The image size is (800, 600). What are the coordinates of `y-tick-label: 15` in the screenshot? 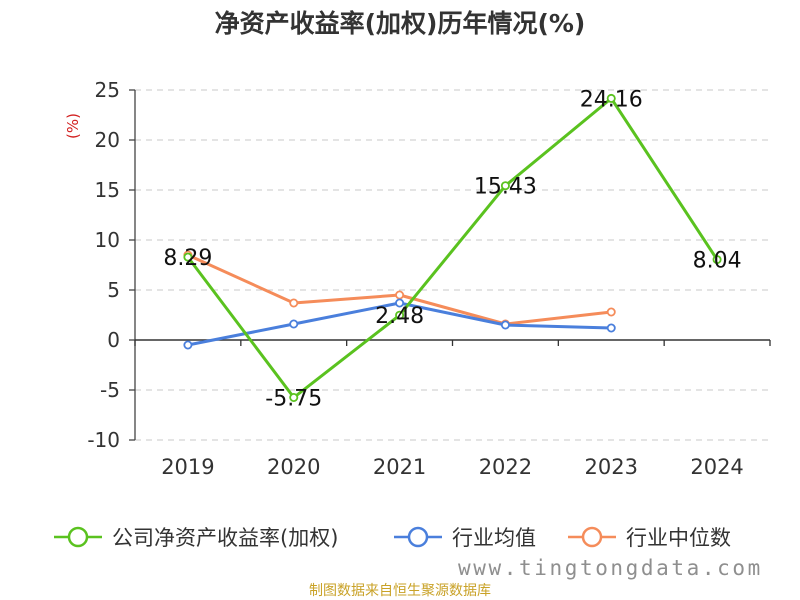 It's located at (107, 190).